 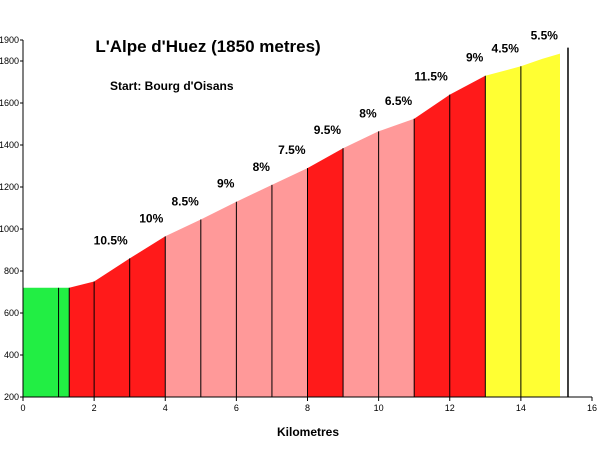 I want to click on gradient-label-9: 9.5%, so click(x=328, y=130).